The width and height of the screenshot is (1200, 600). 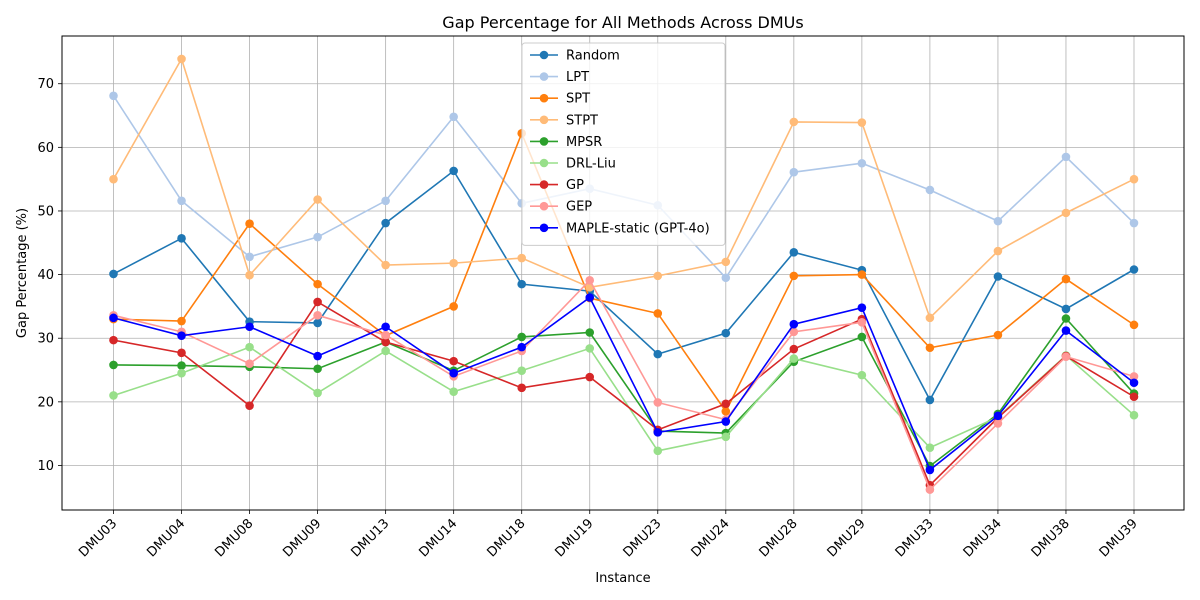 I want to click on legend-label: LPT, so click(x=577, y=77).